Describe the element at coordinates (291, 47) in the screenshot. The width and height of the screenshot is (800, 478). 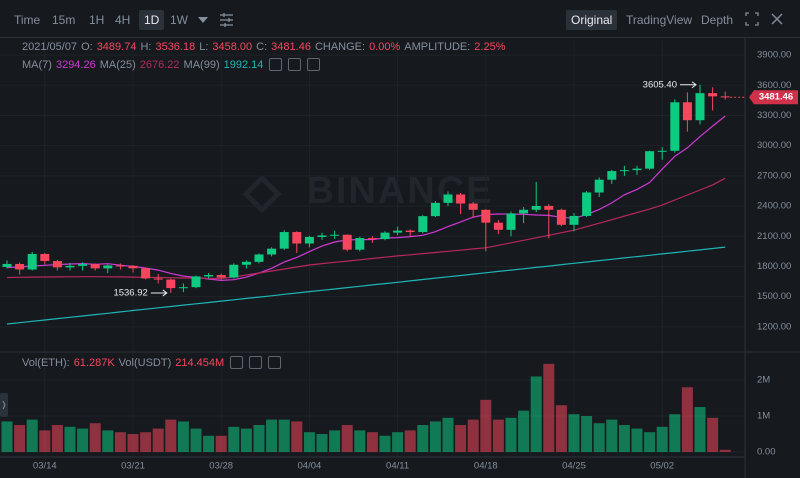
I see `legend-value: 3481.46` at that location.